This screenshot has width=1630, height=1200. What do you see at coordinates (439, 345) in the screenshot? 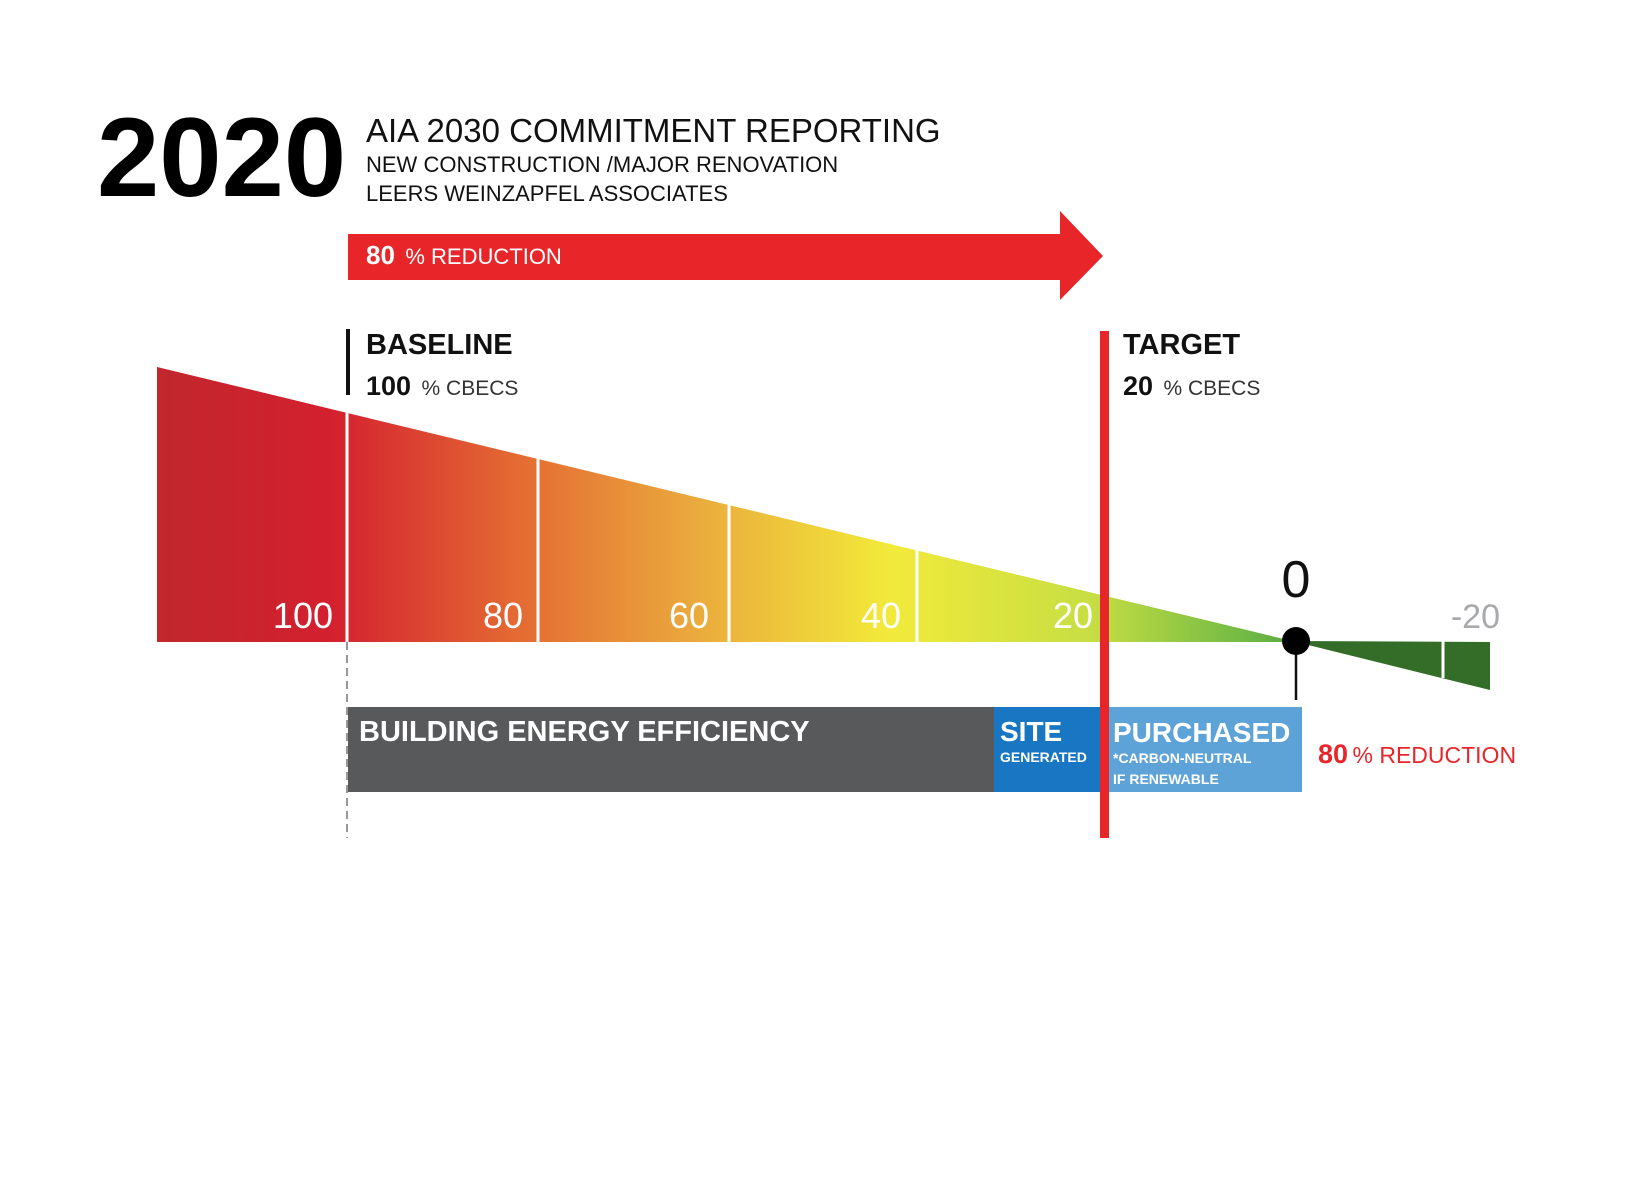
I see `baseline-title: BASELINE` at bounding box center [439, 345].